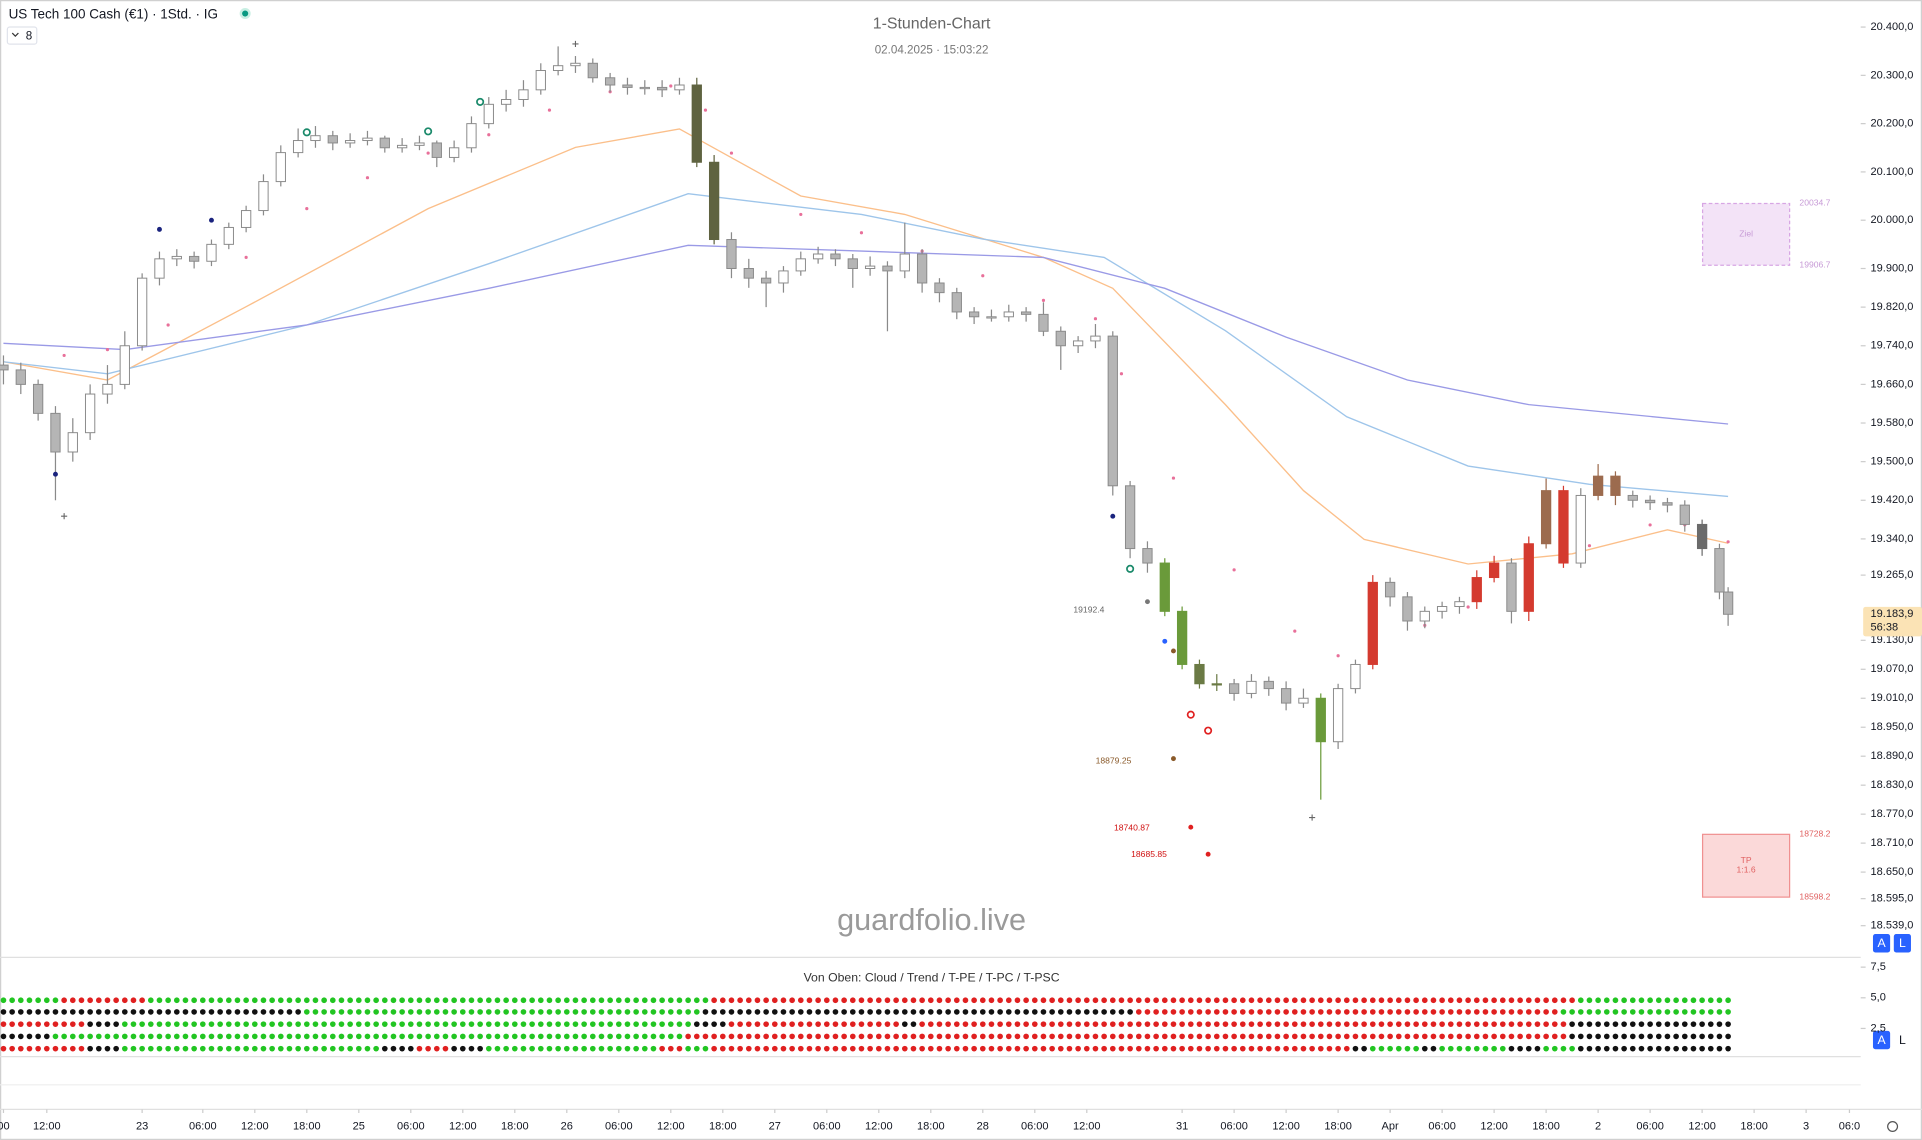 This screenshot has width=1922, height=1140. I want to click on auto-button, so click(1881, 943).